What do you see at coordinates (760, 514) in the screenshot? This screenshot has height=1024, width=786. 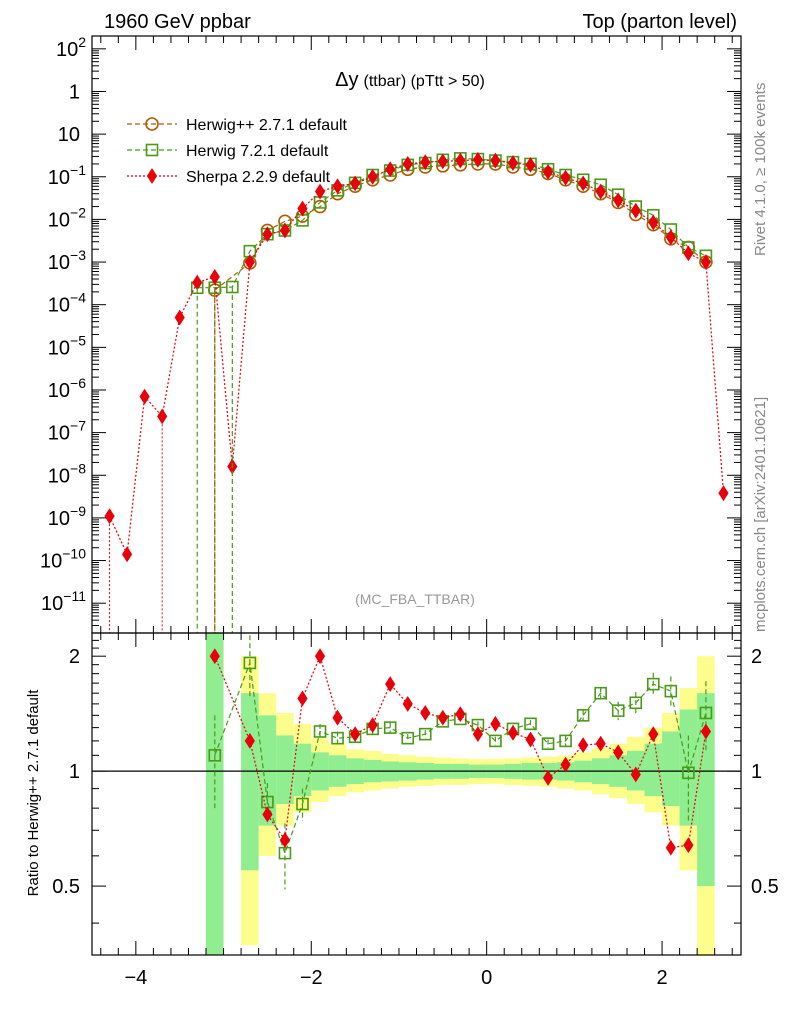 I see `mcplots-label: mcplots.cern.ch [arXiv:2401.10621]` at bounding box center [760, 514].